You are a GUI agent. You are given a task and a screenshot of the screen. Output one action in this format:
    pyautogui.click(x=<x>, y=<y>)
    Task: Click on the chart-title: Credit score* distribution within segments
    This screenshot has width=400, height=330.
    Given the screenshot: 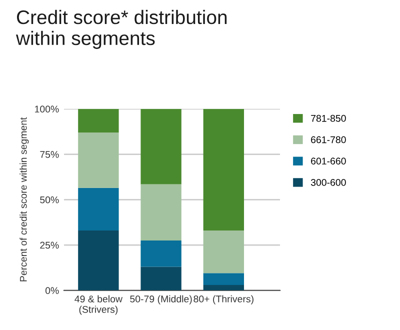 What is the action you would take?
    pyautogui.click(x=121, y=29)
    